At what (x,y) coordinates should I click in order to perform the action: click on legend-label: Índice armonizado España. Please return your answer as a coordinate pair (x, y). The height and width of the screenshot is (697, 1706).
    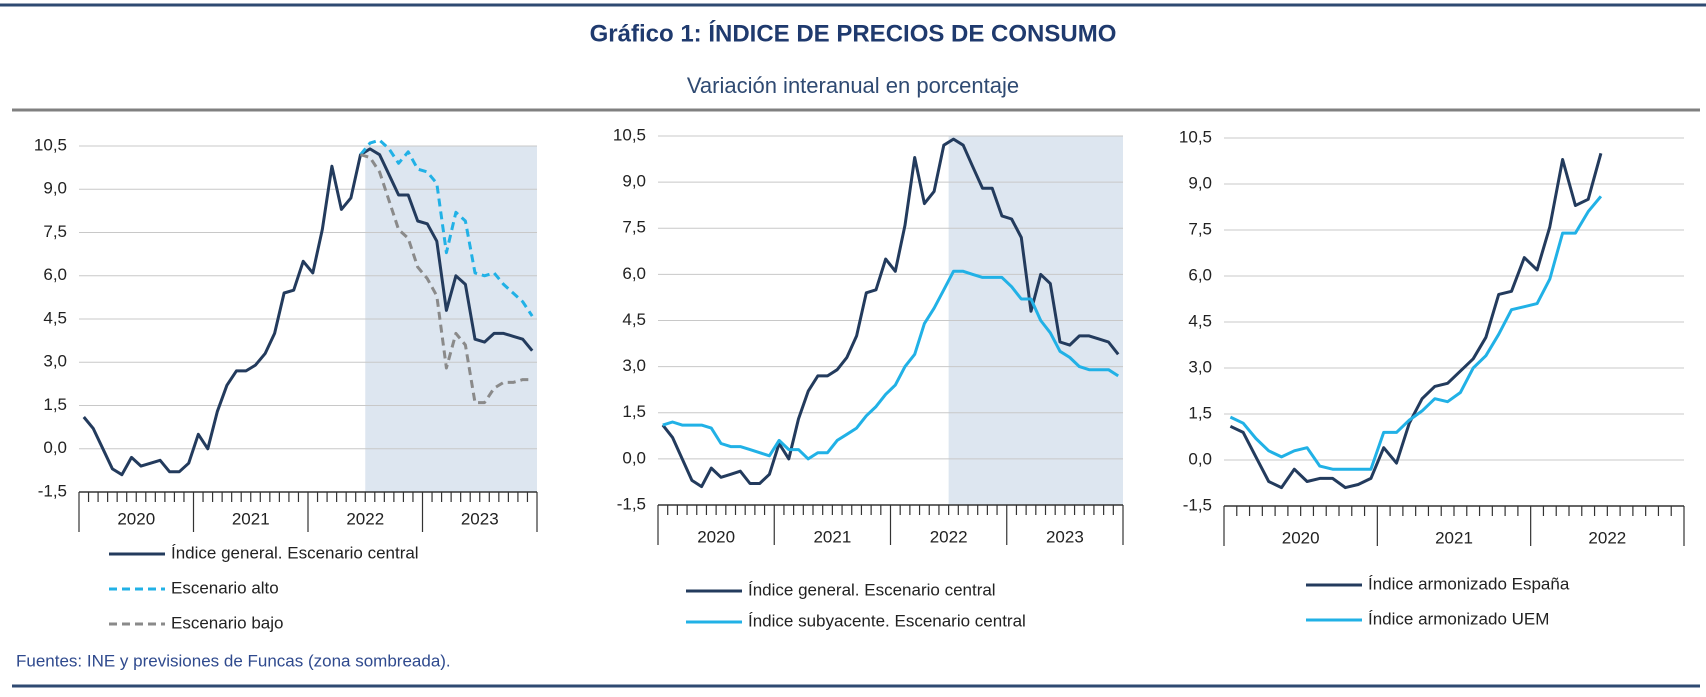
    Looking at the image, I should click on (1469, 583).